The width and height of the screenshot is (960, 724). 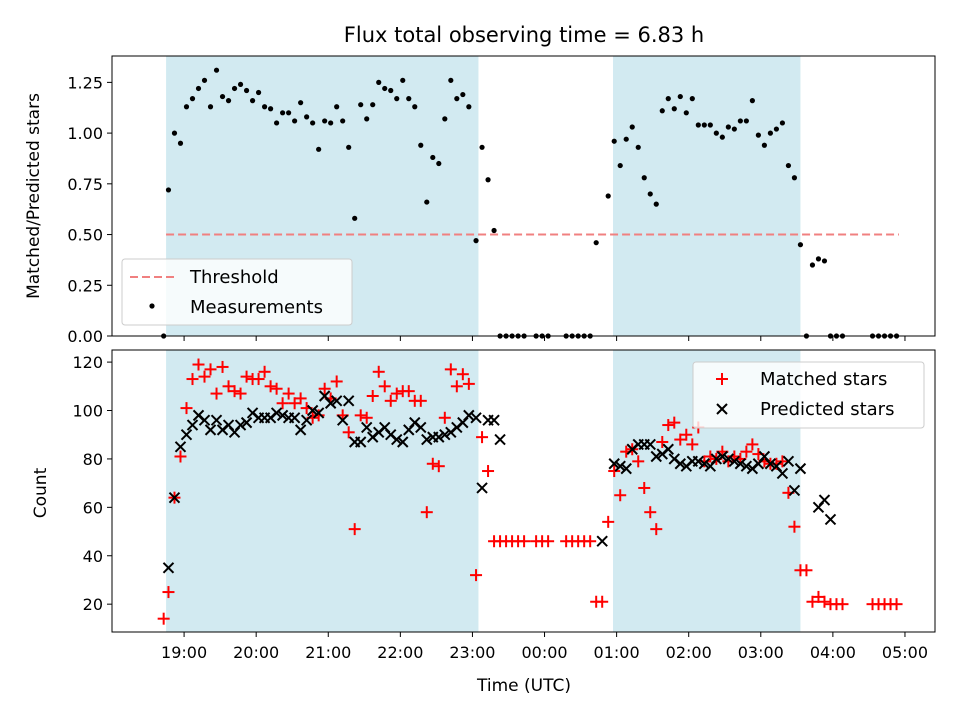 What do you see at coordinates (544, 652) in the screenshot?
I see `x-tick-label: 00:00` at bounding box center [544, 652].